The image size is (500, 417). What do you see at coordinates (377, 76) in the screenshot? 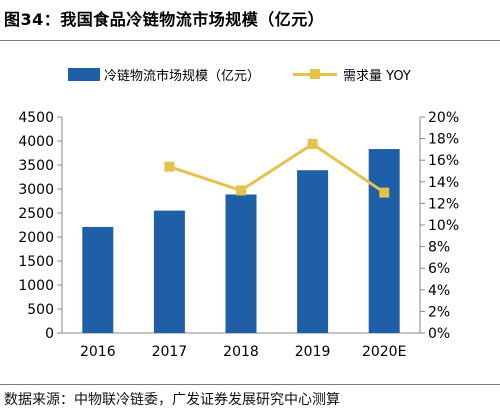
I see `legend-line-label: 需求量 YOY` at bounding box center [377, 76].